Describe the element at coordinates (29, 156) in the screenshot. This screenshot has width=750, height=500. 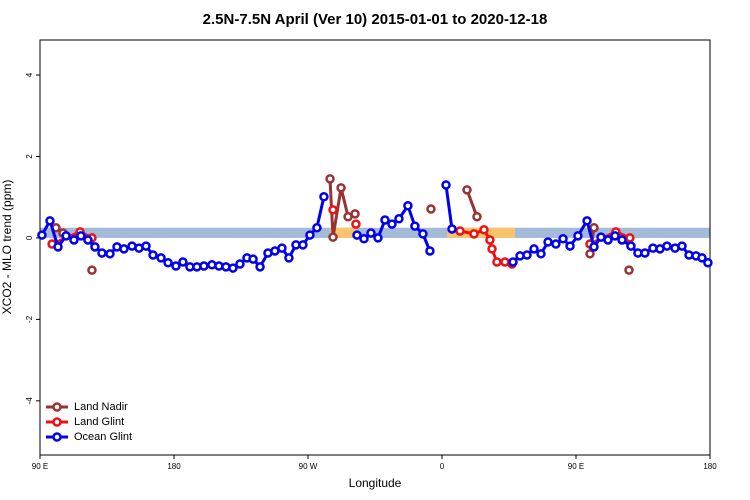
I see `y-tick-label: 2` at that location.